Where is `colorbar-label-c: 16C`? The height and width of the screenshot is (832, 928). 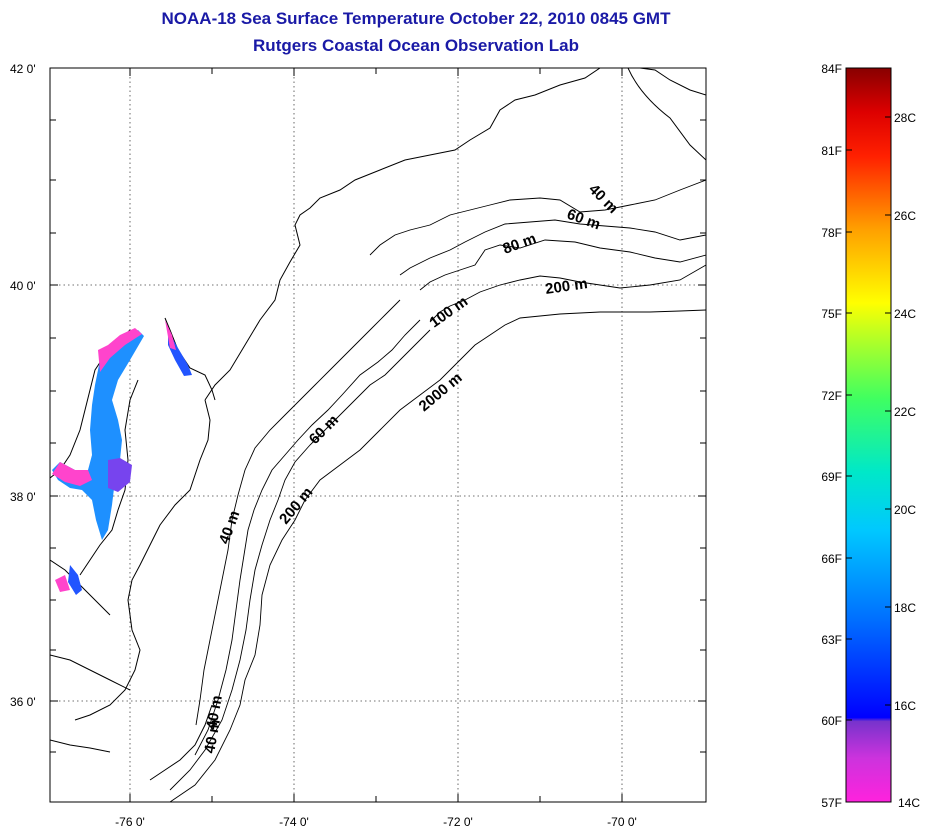
colorbar-label-c: 16C is located at coordinates (905, 706).